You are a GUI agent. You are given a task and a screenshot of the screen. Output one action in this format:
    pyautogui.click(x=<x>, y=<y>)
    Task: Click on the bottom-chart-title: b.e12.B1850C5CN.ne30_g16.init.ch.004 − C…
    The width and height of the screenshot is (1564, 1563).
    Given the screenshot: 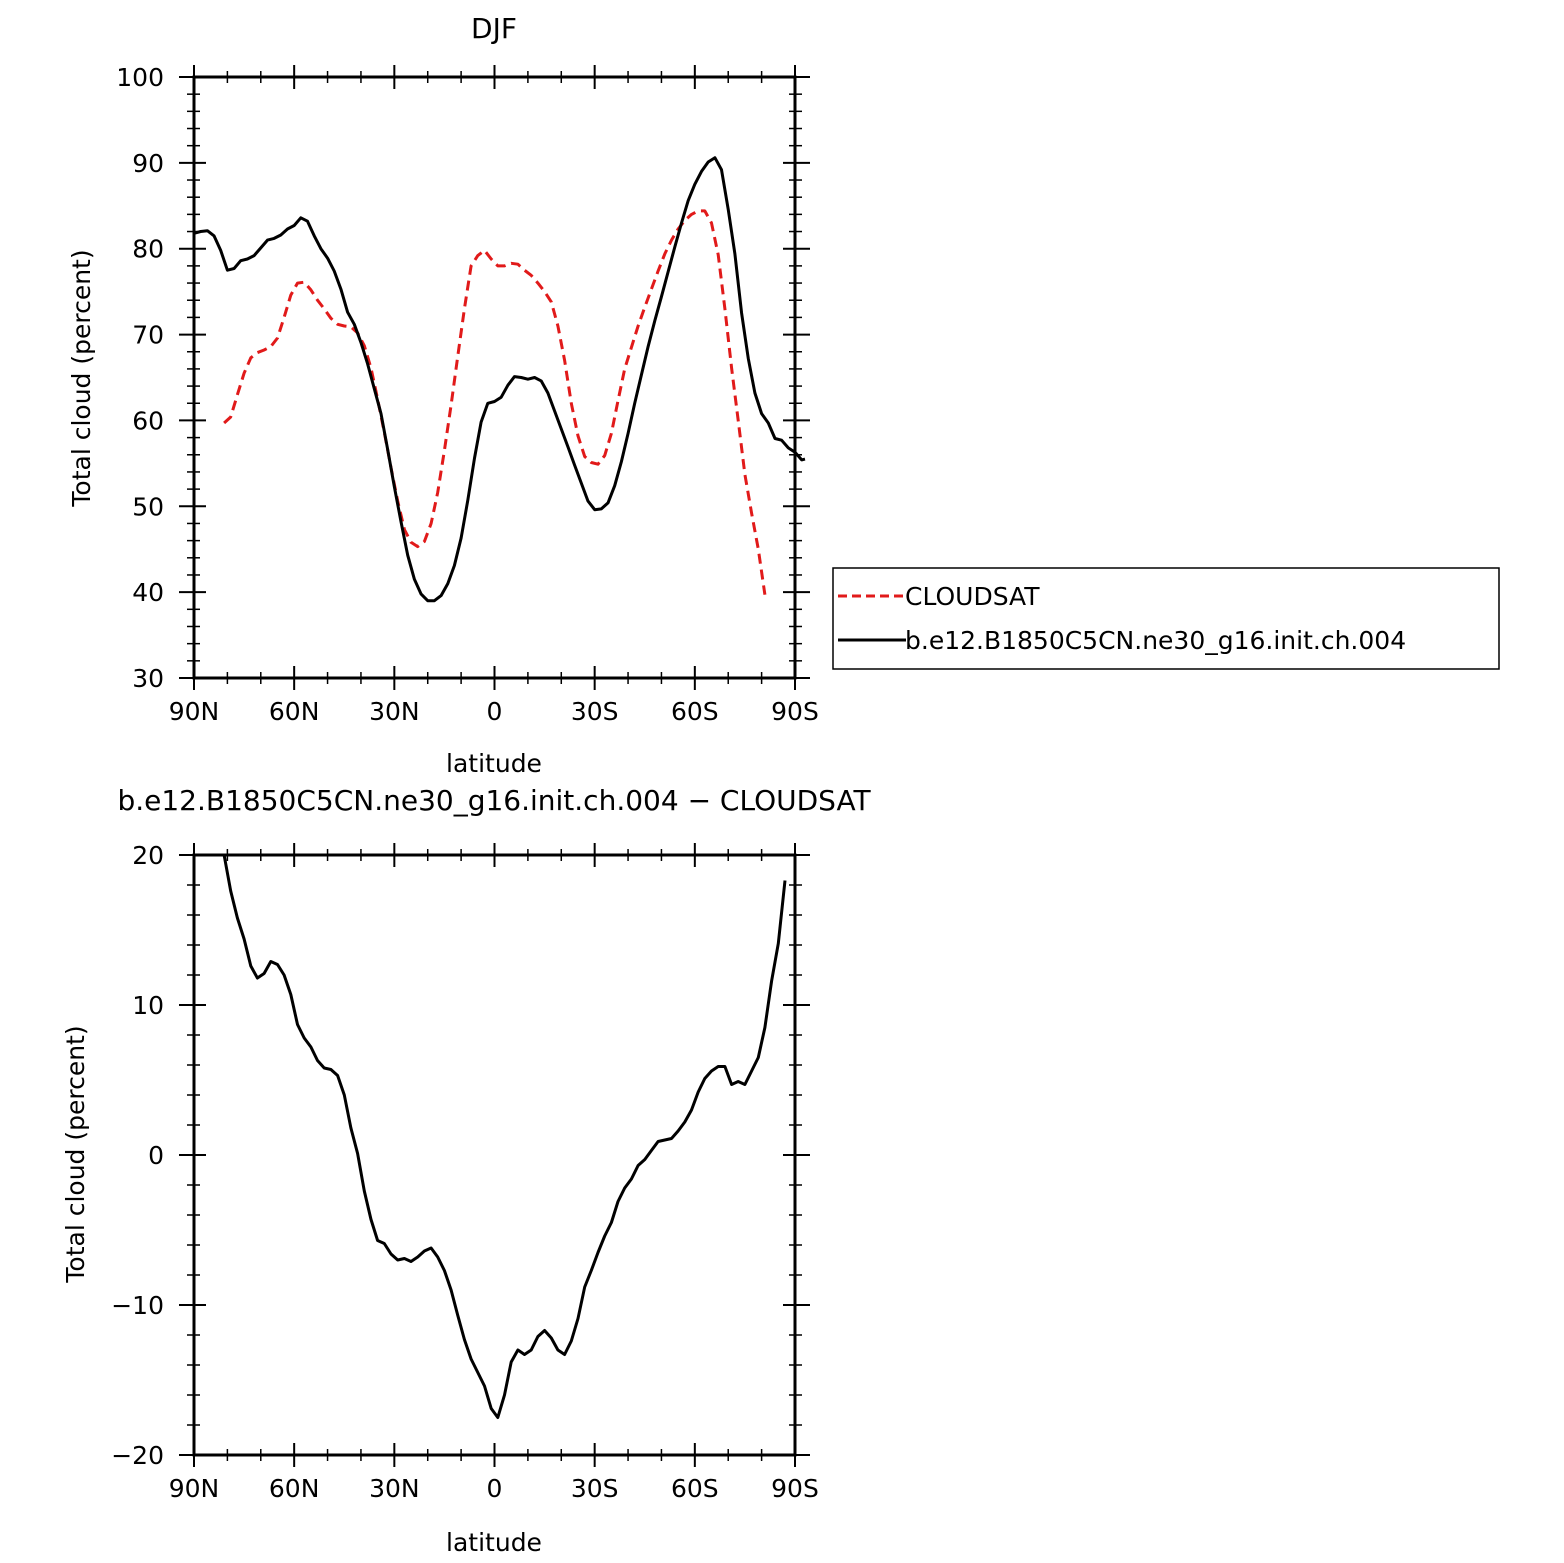 What is the action you would take?
    pyautogui.click(x=494, y=800)
    